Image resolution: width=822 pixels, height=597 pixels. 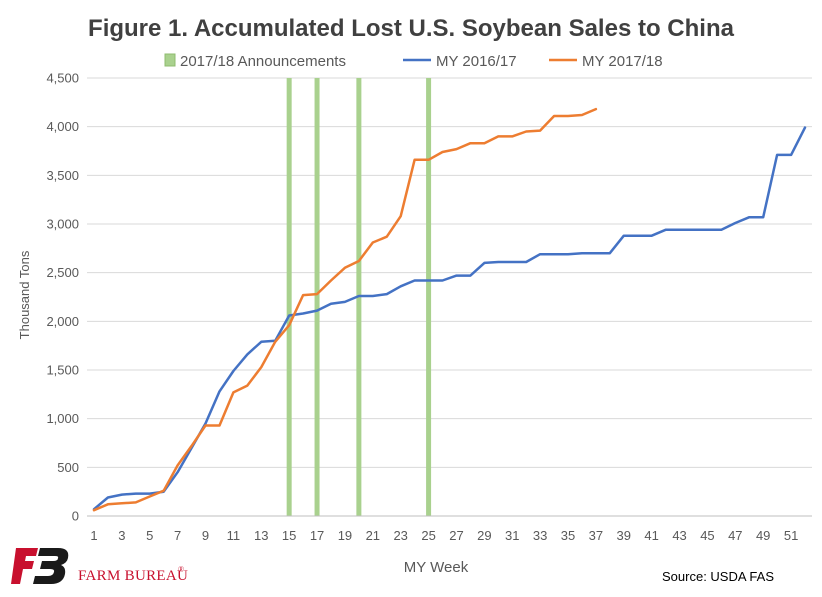 I want to click on x-tick-label: 15, so click(x=289, y=535).